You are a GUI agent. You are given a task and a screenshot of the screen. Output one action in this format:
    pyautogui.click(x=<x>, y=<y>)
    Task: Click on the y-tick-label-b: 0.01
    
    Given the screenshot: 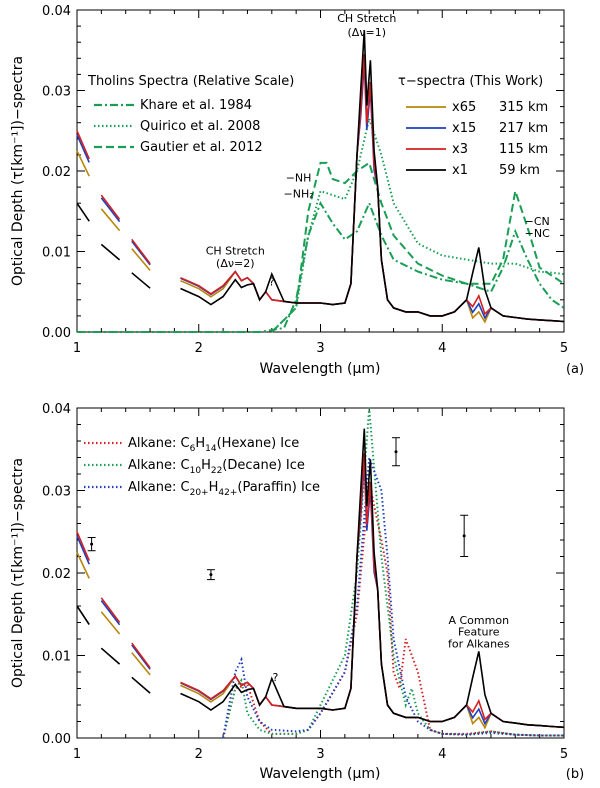 What is the action you would take?
    pyautogui.click(x=56, y=657)
    